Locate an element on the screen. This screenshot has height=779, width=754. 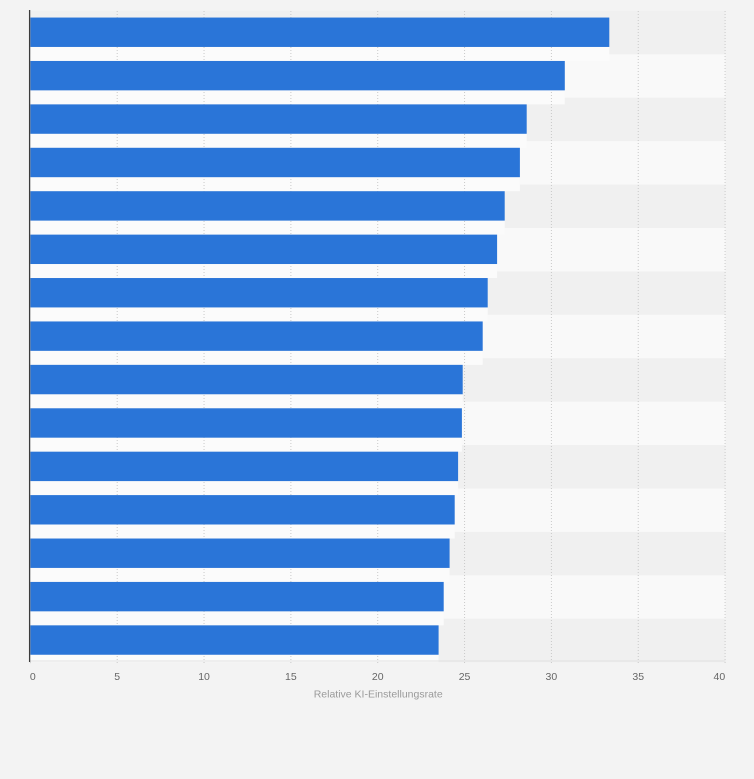
svg-text: 10 is located at coordinates (204, 677).